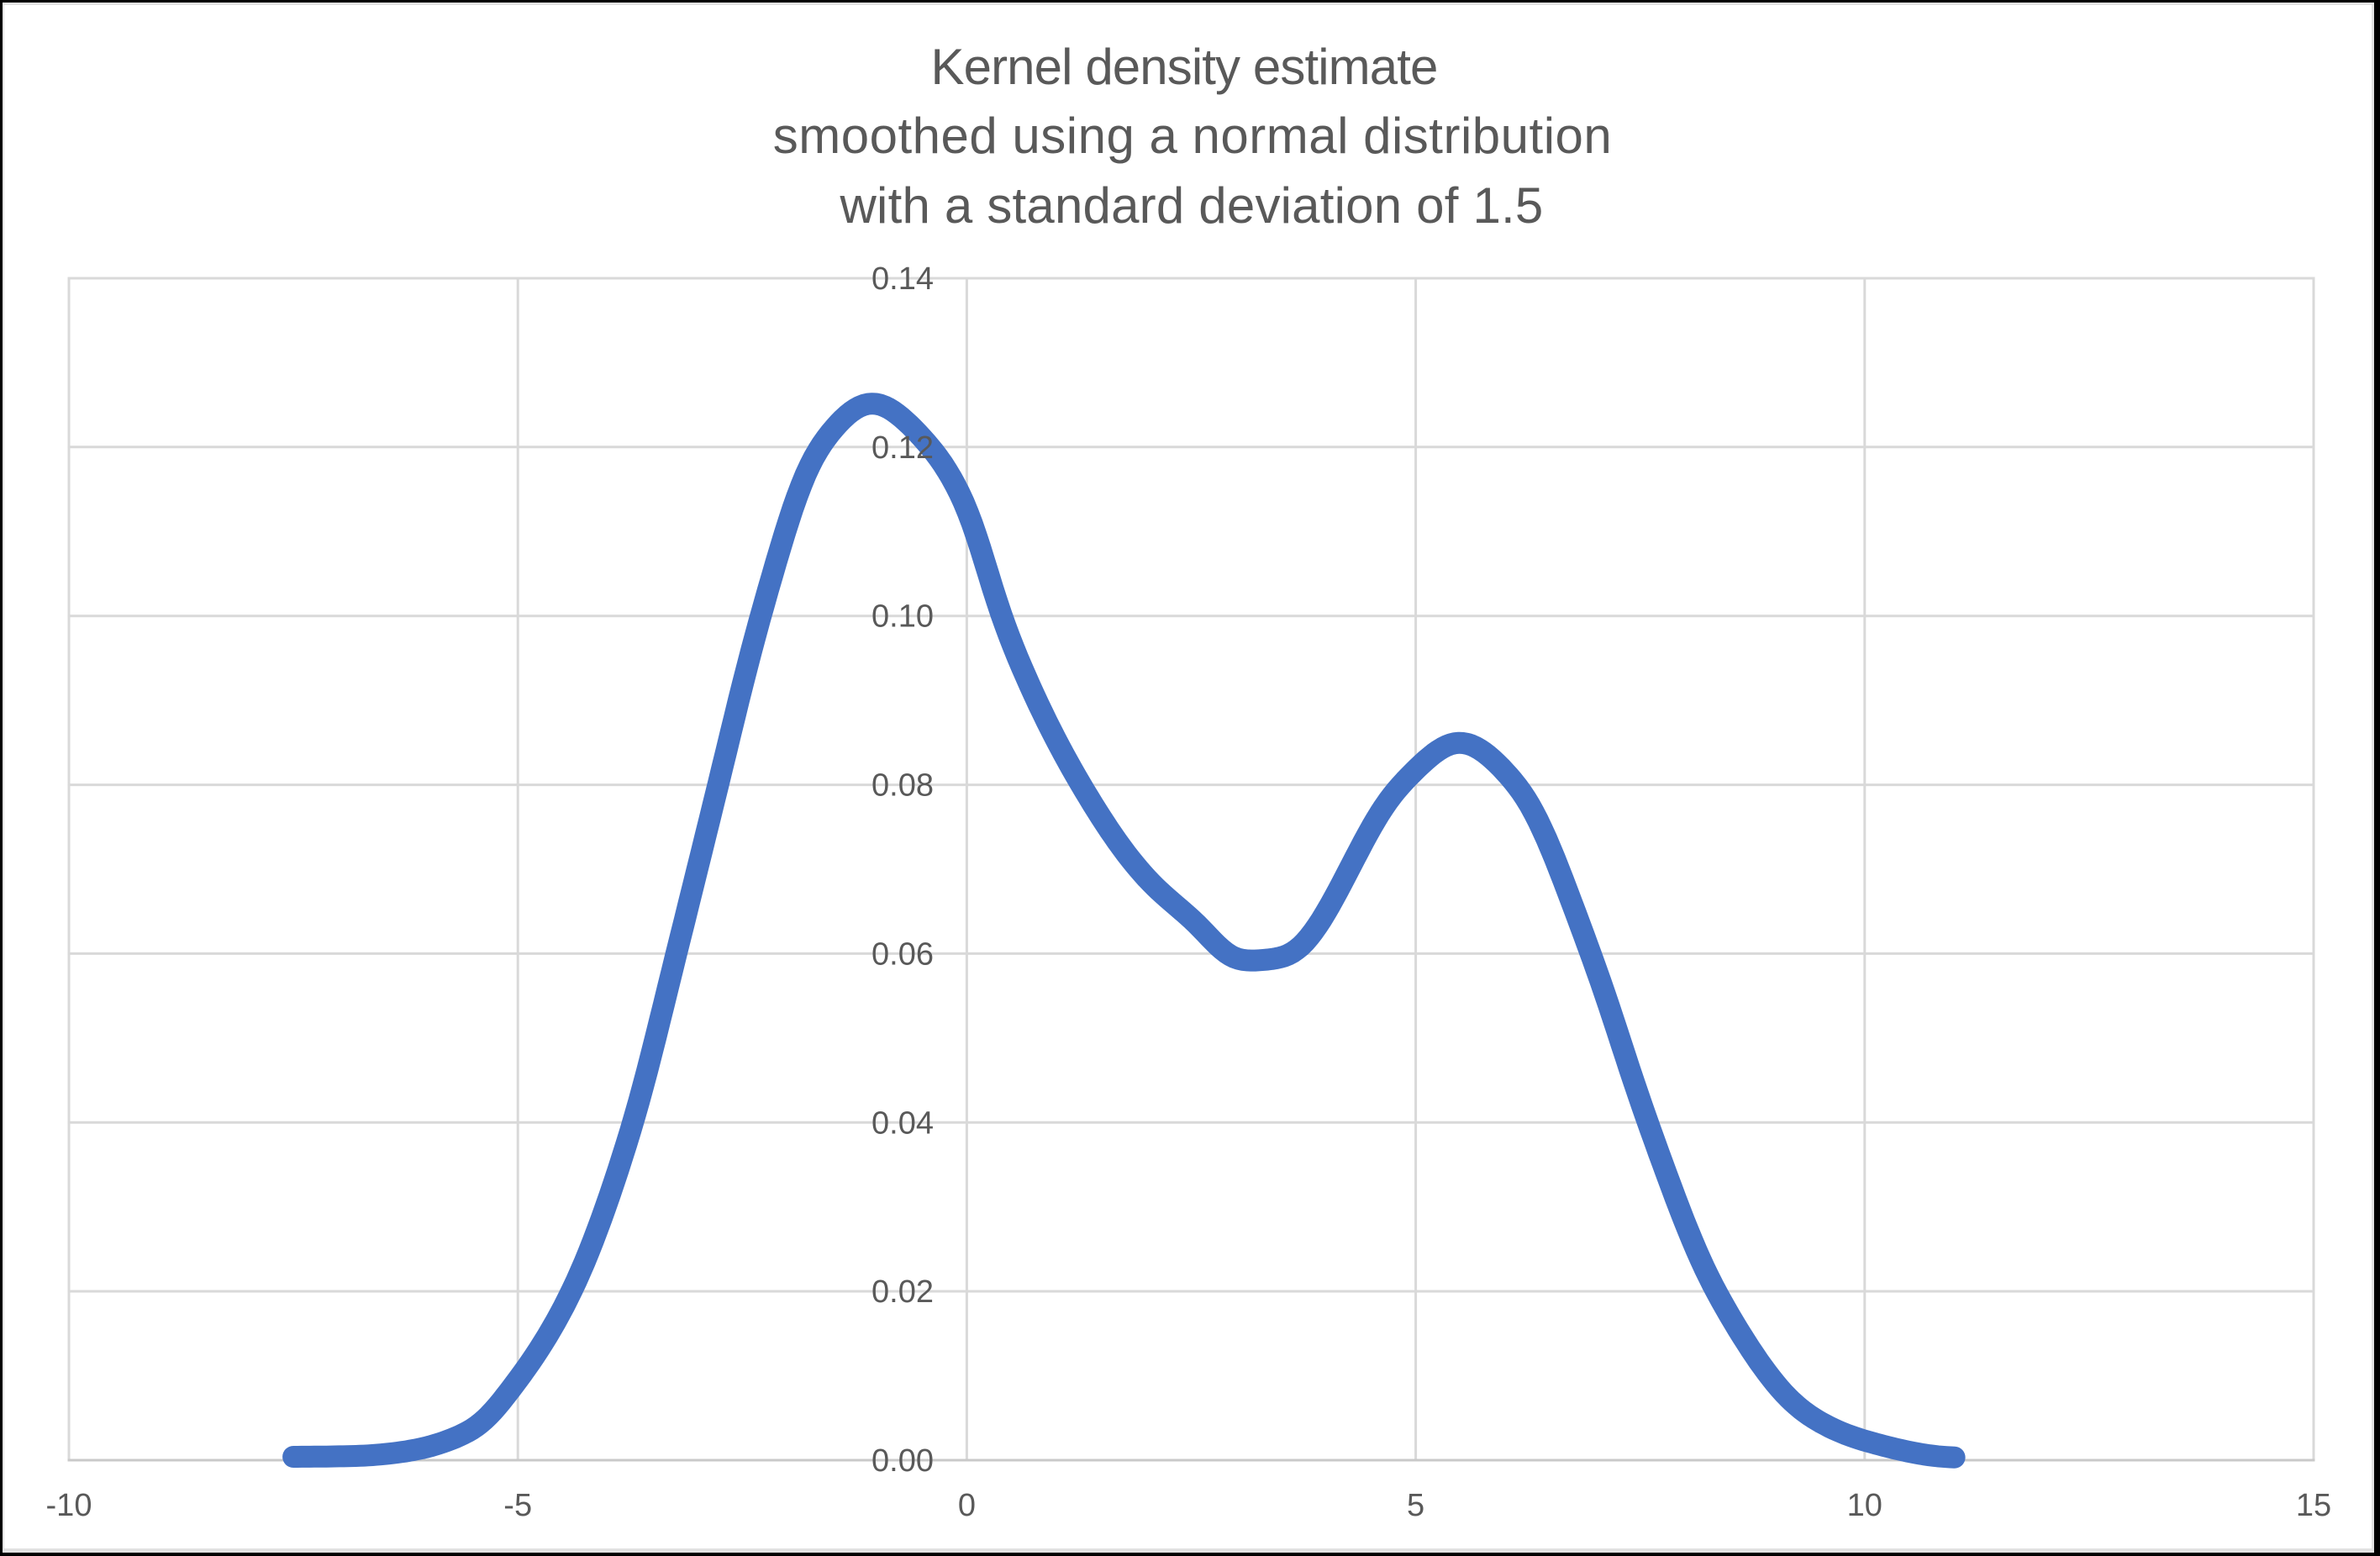  I want to click on svg-text: 5, so click(1415, 1505).